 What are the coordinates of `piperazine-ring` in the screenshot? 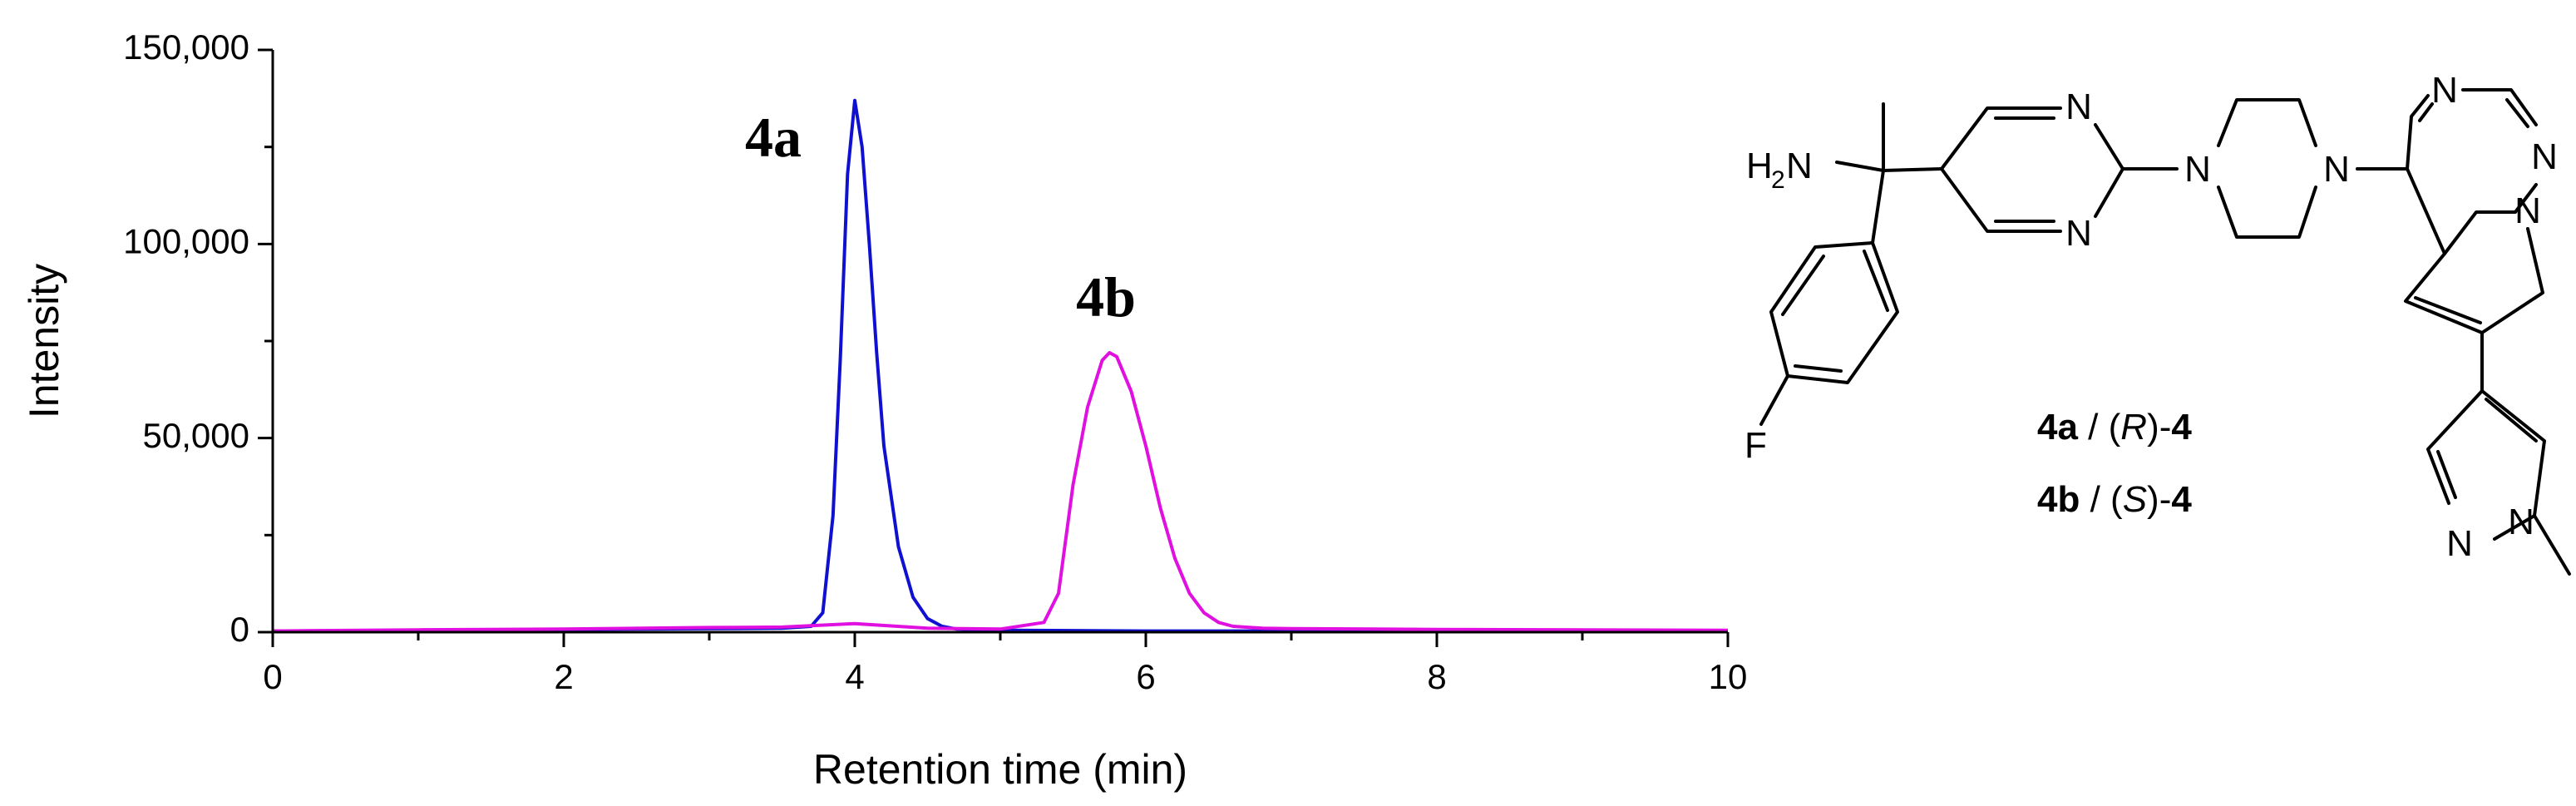 It's located at (2267, 169).